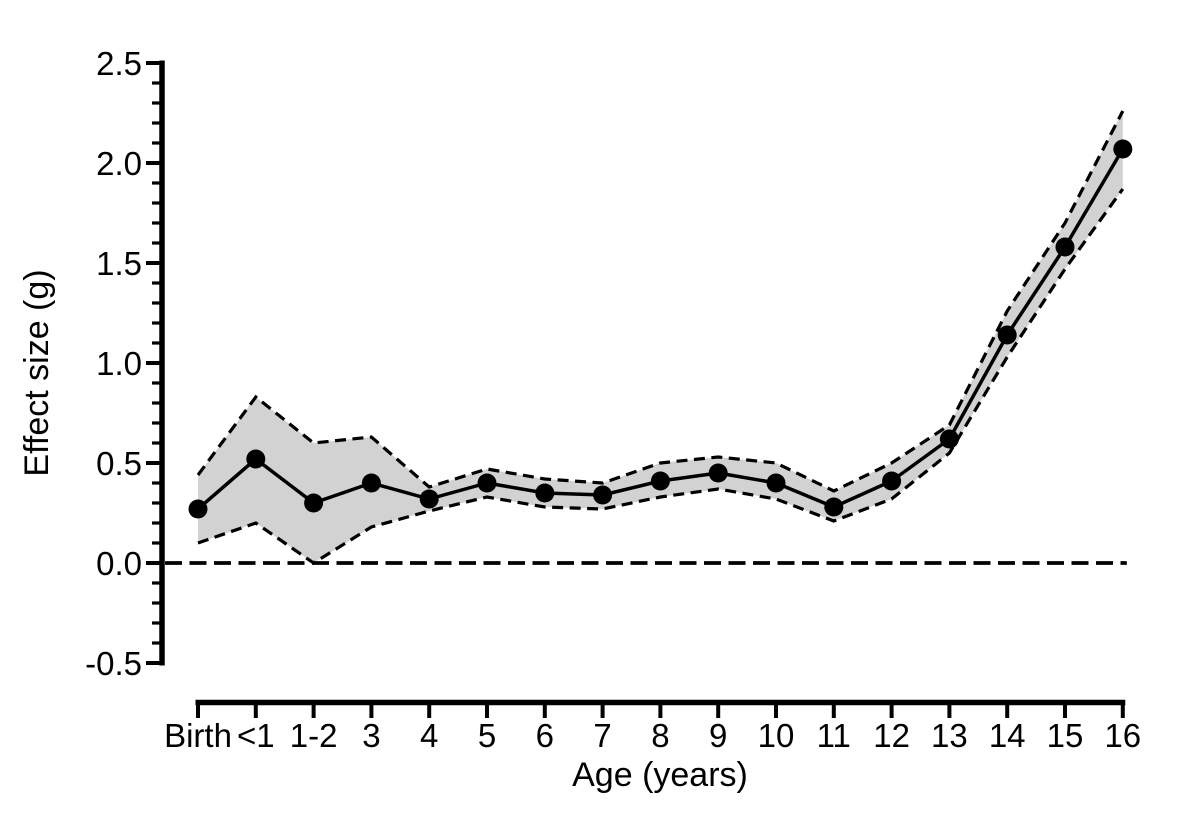 The image size is (1200, 838). I want to click on x-tick-label: 9, so click(718, 735).